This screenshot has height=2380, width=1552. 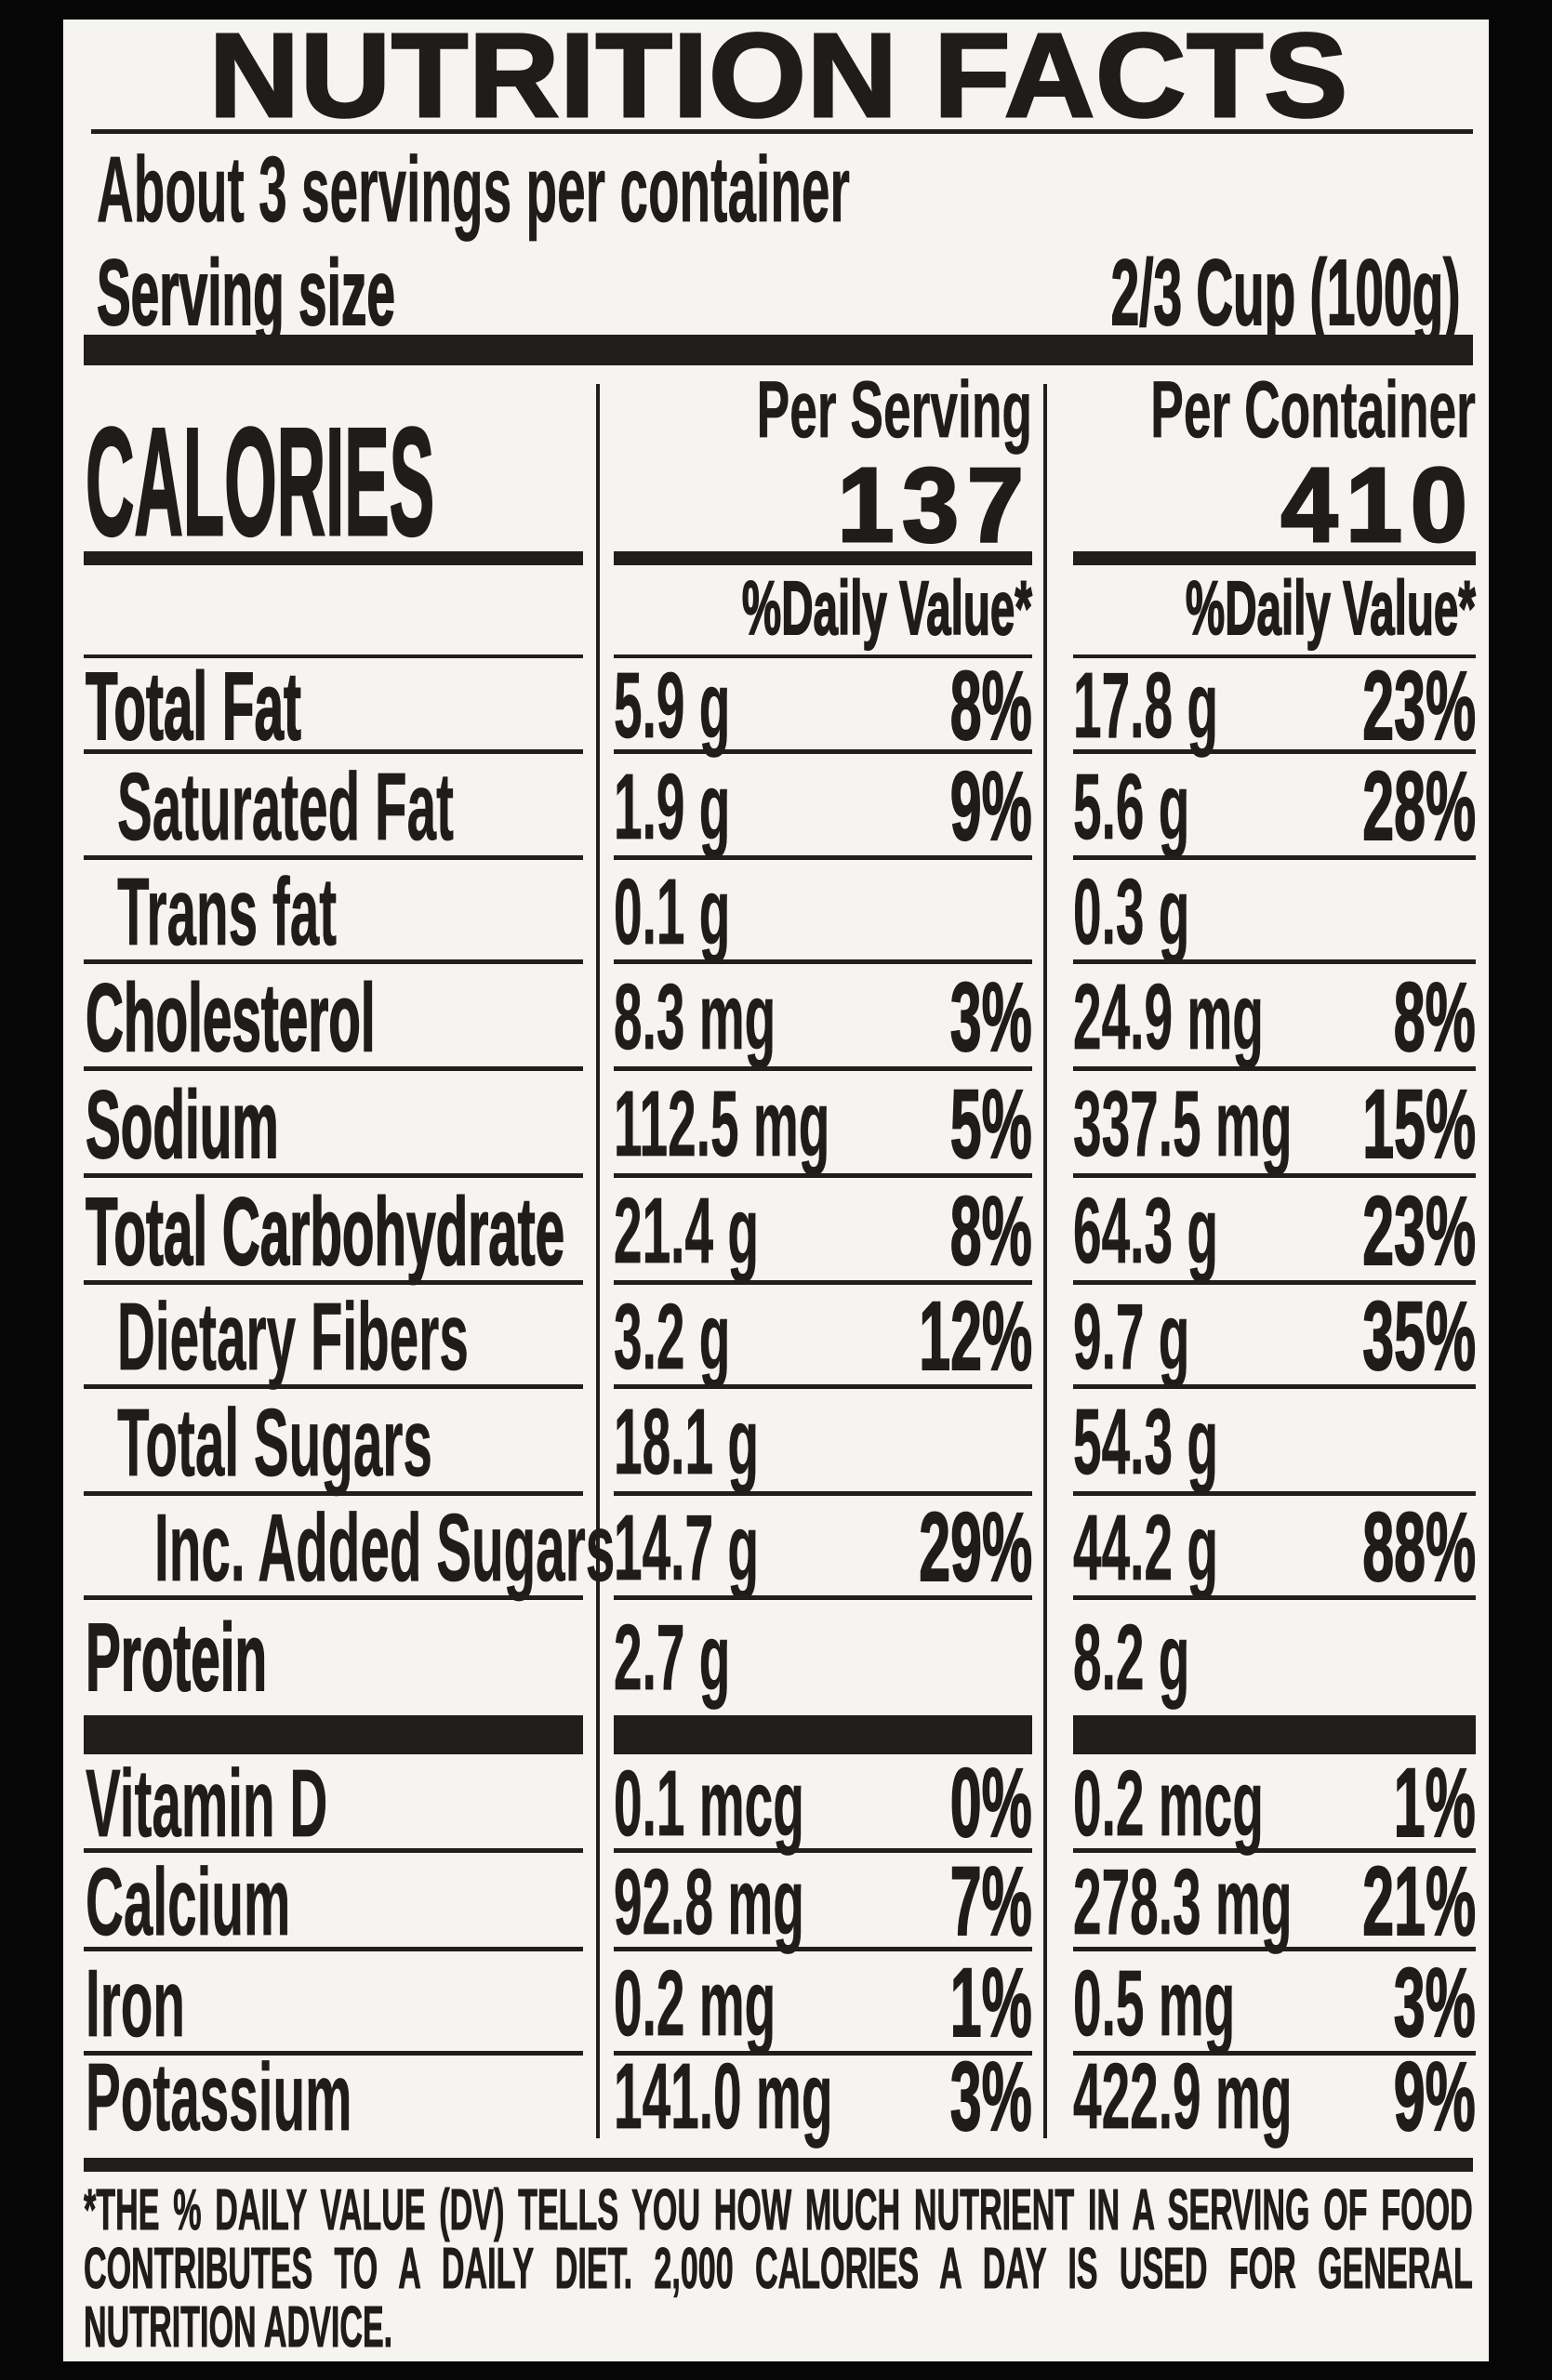 What do you see at coordinates (776, 1547) in the screenshot?
I see `nutrient-row-added-sugars: Inc. Added Sugars 14.7 g 29% 44.2 g 88%` at bounding box center [776, 1547].